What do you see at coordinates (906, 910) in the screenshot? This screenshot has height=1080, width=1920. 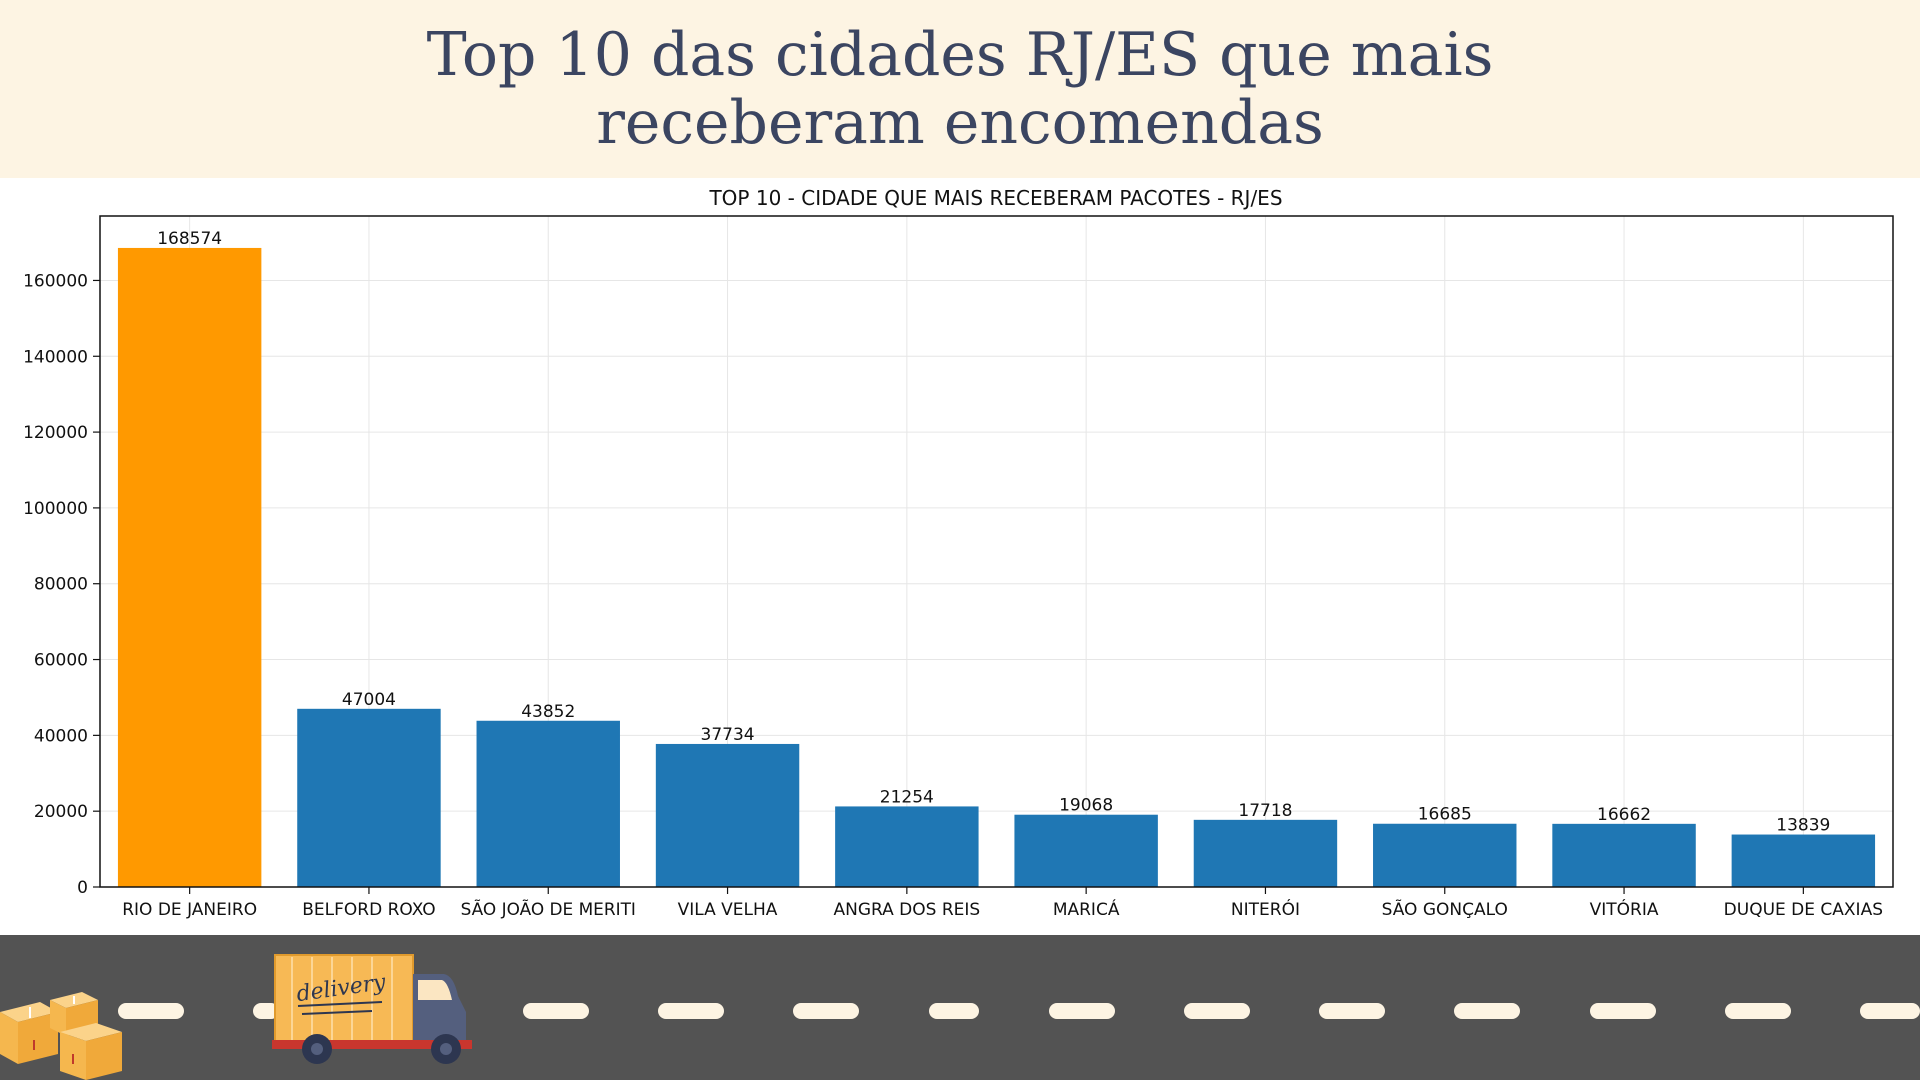 I see `x-tick-label: ANGRA DOS REIS` at bounding box center [906, 910].